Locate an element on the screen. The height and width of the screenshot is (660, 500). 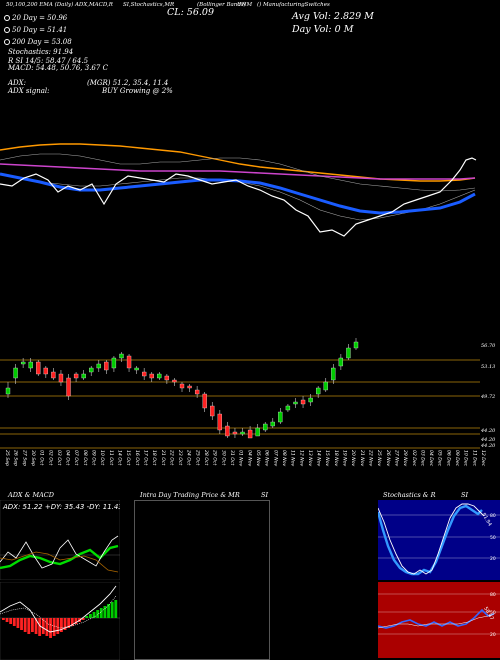
stochastics-si: SI is located at coordinates (465, 495).